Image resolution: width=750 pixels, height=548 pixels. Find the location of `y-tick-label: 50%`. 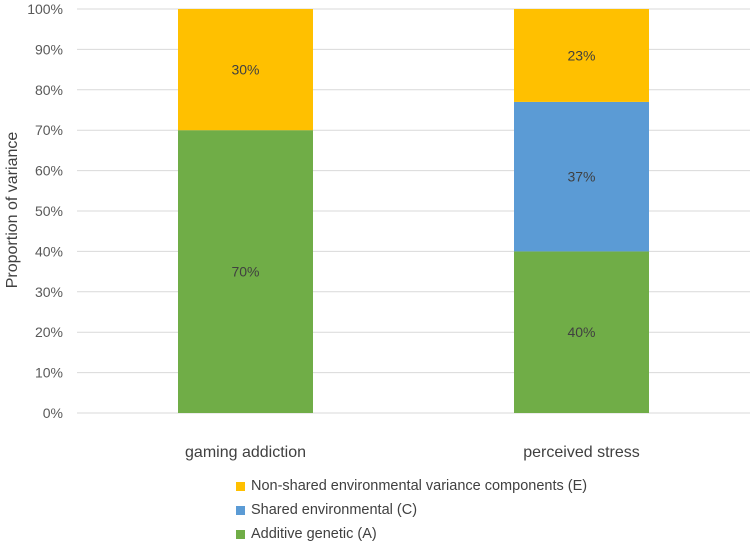

y-tick-label: 50% is located at coordinates (49, 211).